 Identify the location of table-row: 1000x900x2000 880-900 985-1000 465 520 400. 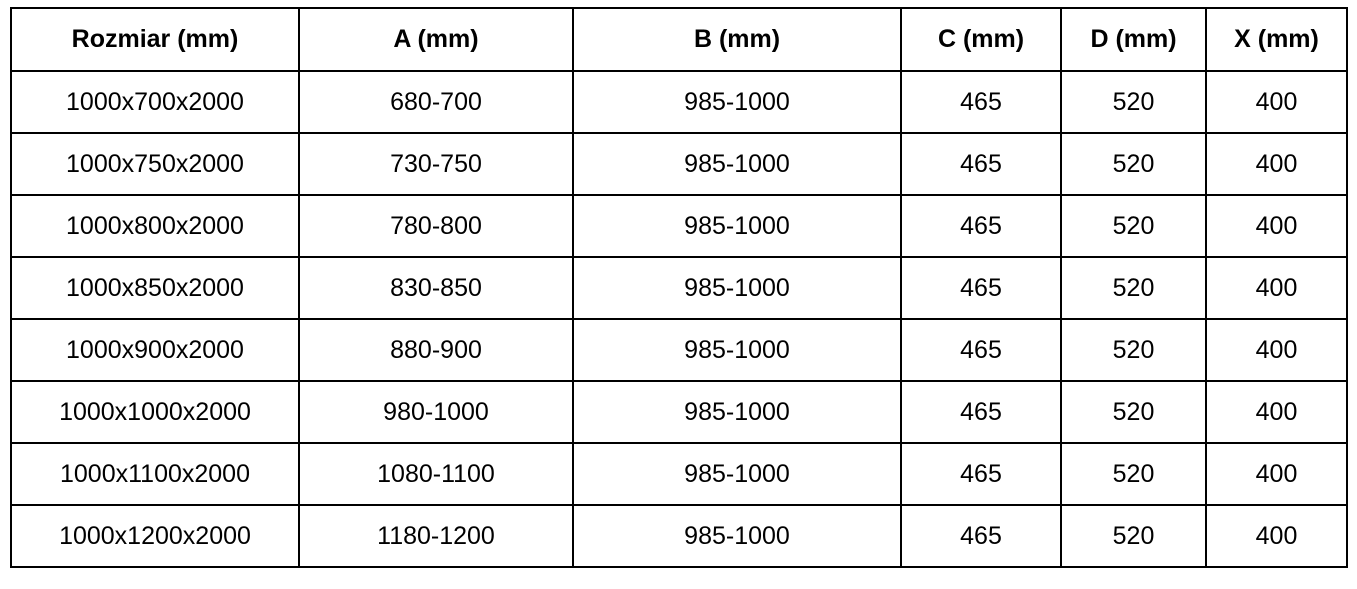
(679, 350).